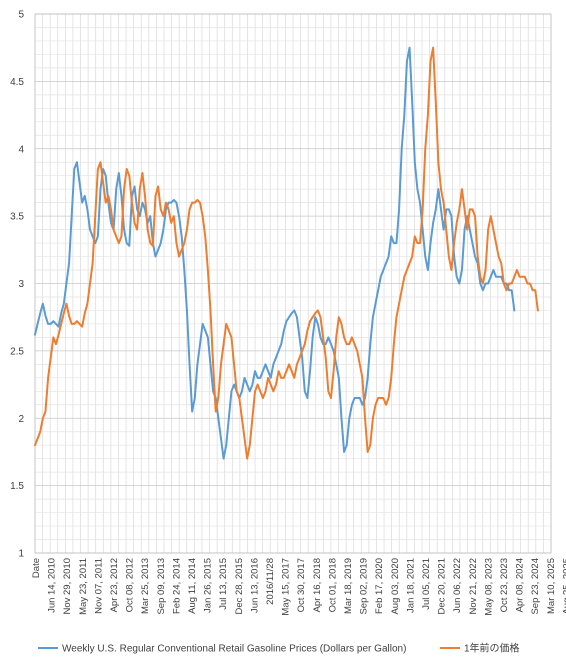  I want to click on x-tick-label: Jul 13, 2015, so click(223, 584).